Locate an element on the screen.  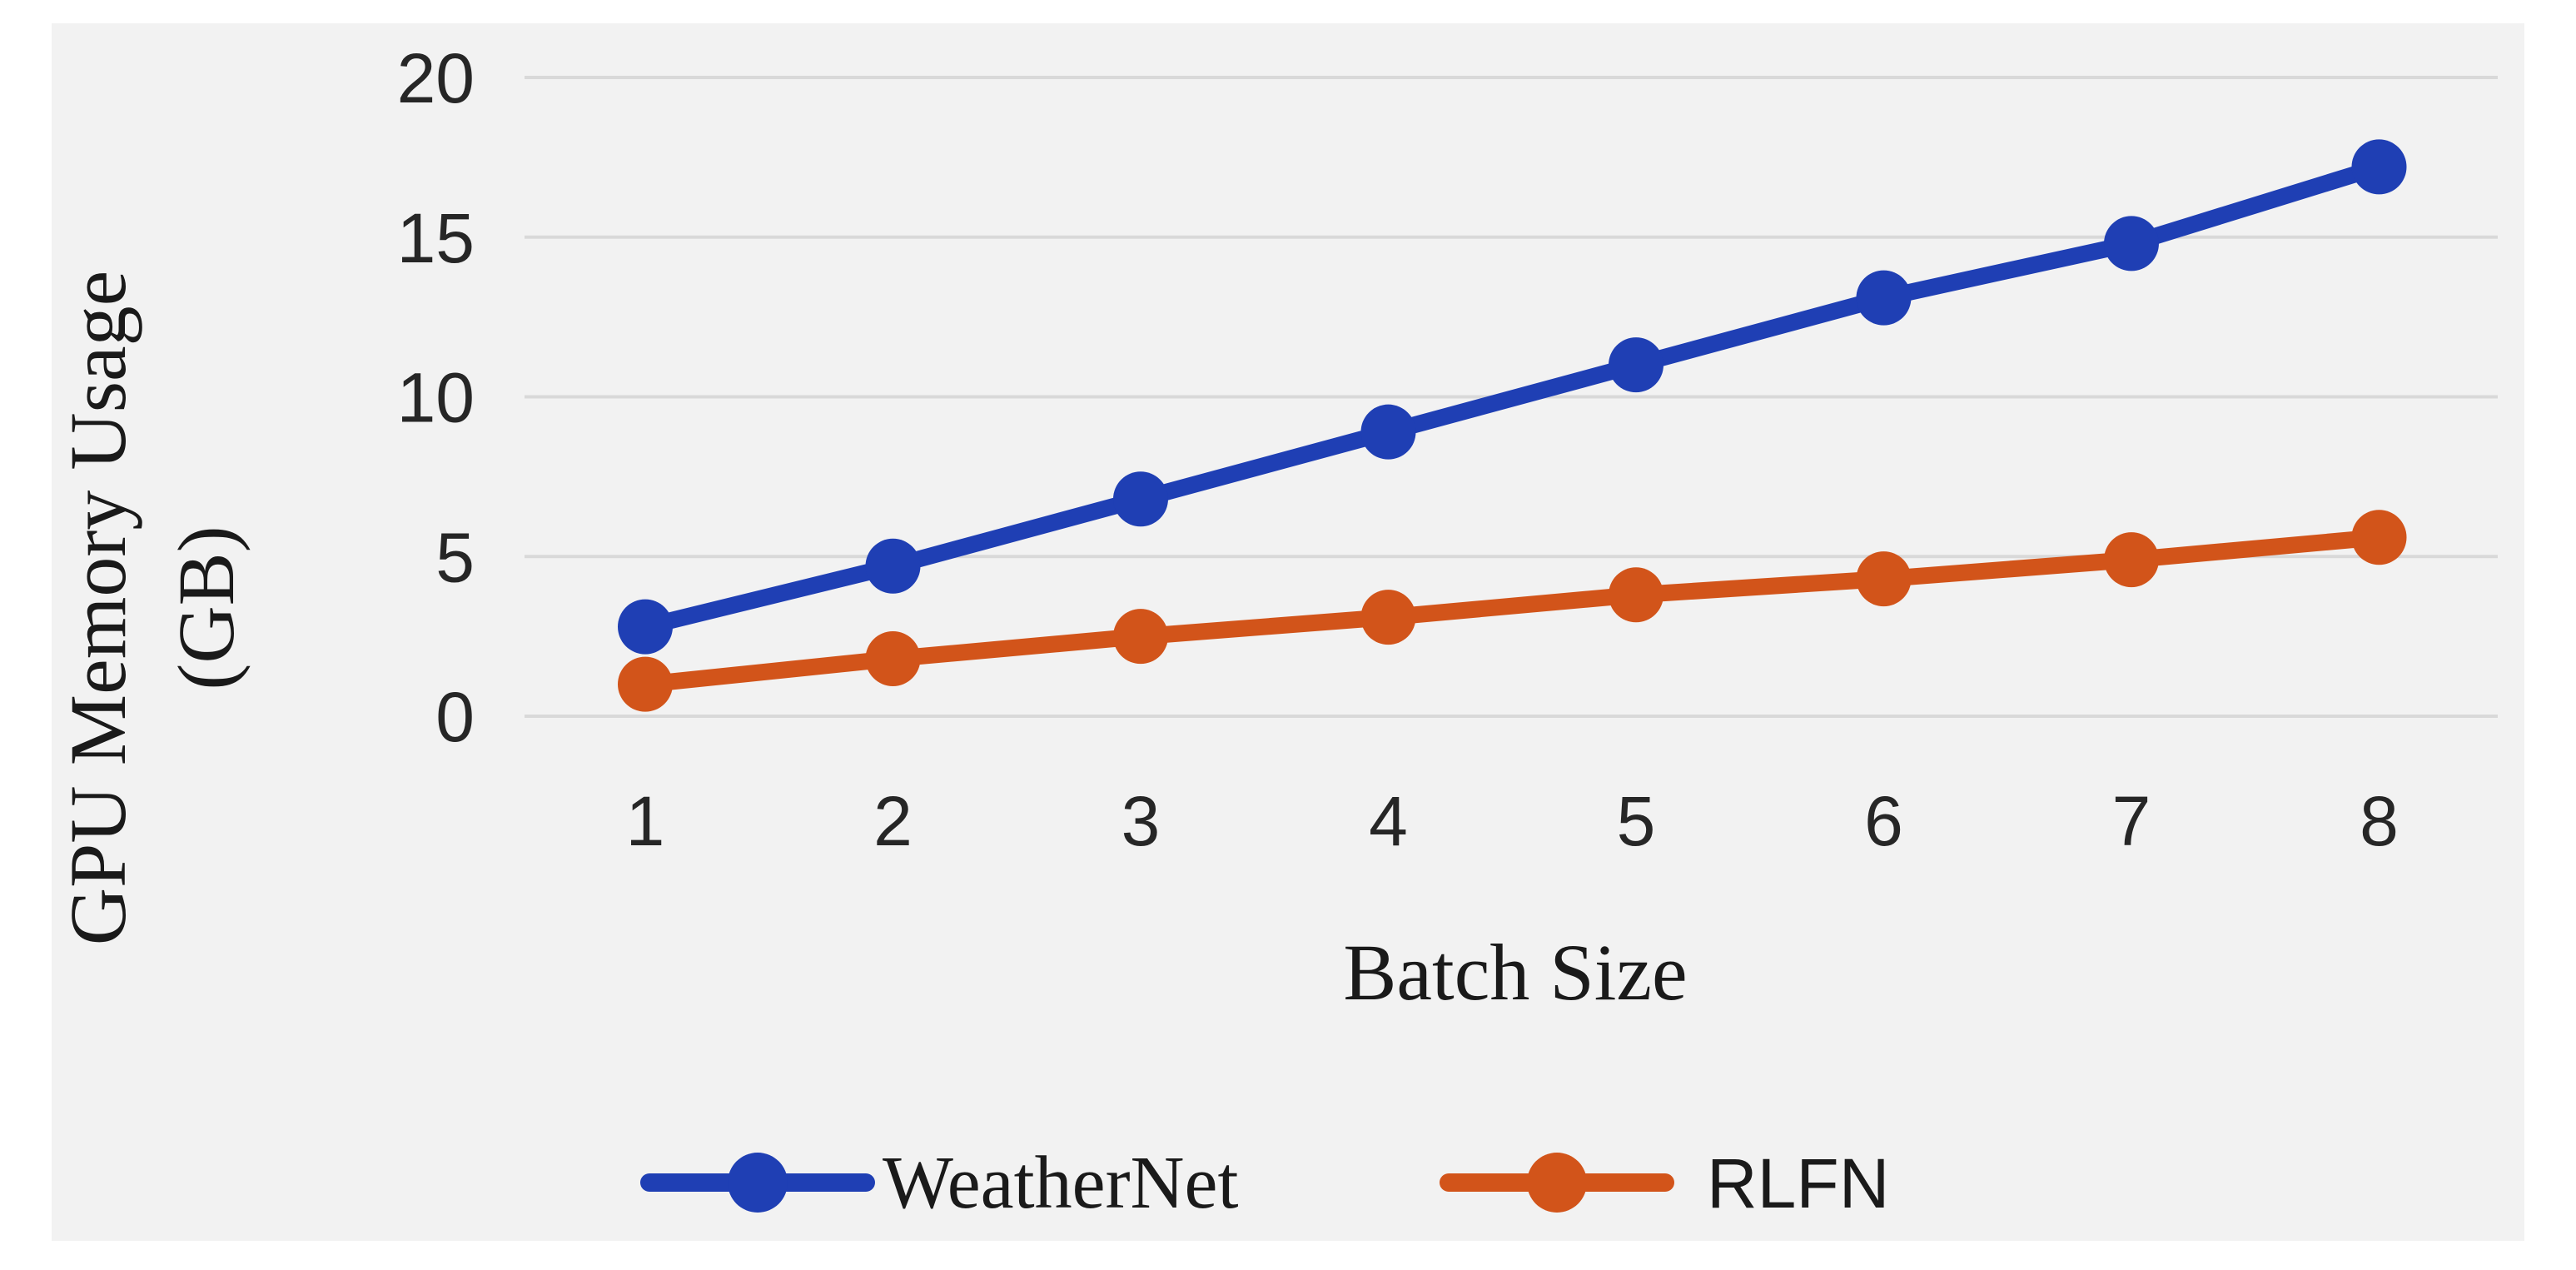
legend-label-rlfn: RLFN is located at coordinates (1798, 1183).